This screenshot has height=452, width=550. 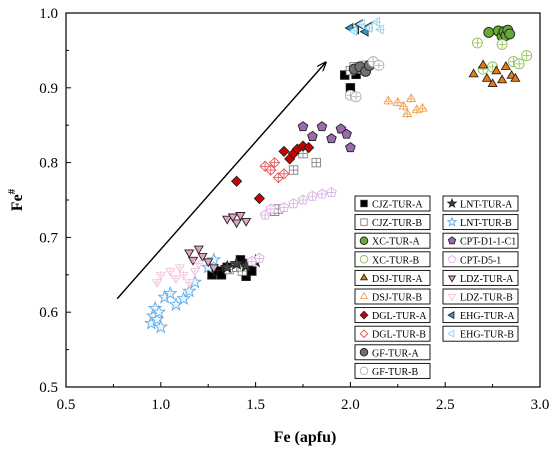 I want to click on legend-item: XC-TUR-A, so click(x=392, y=240).